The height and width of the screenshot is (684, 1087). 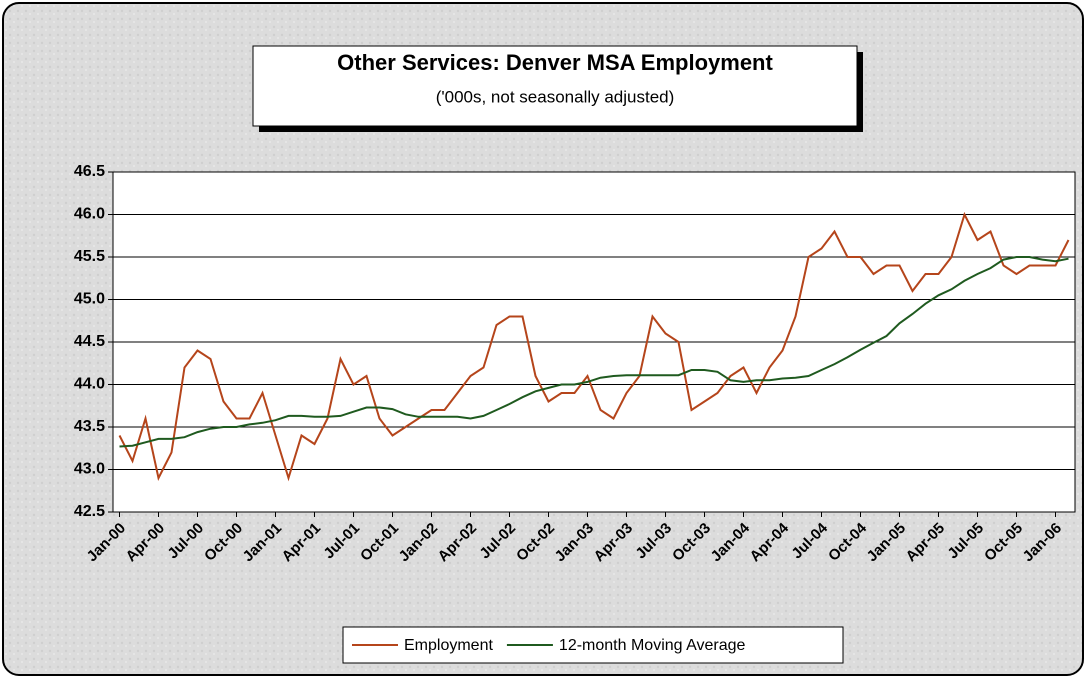 What do you see at coordinates (555, 96) in the screenshot?
I see `chart-subtitle: ('000s, not seasonally adjusted)` at bounding box center [555, 96].